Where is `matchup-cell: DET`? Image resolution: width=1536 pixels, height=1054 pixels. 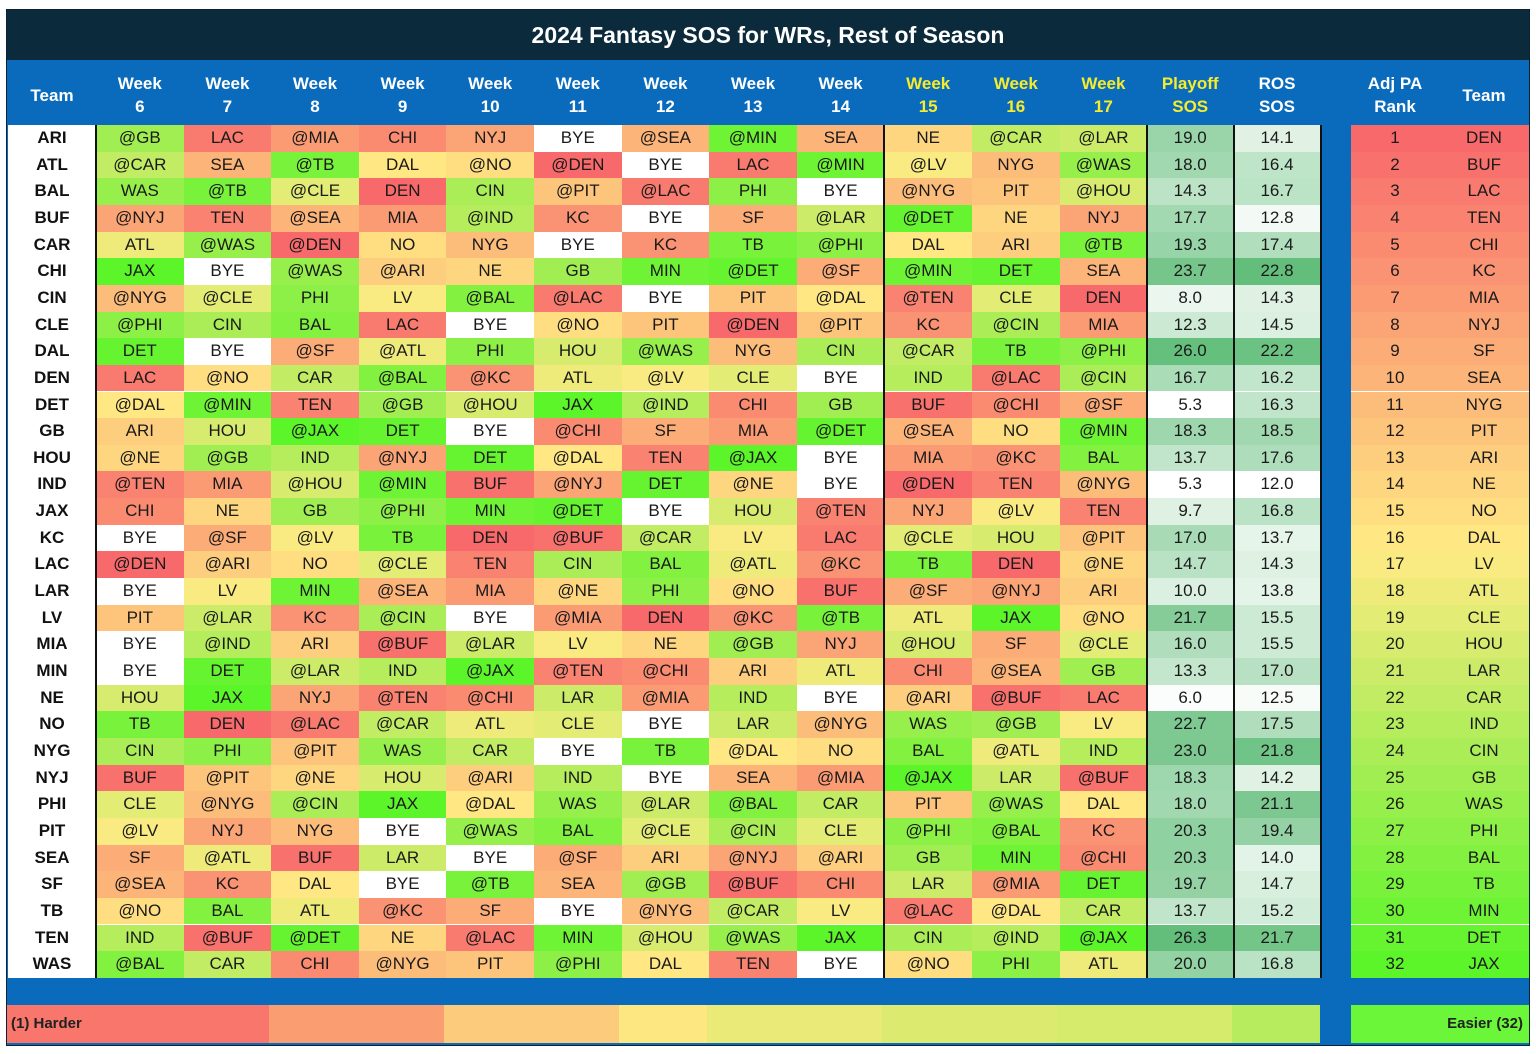 matchup-cell: DET is located at coordinates (1016, 271).